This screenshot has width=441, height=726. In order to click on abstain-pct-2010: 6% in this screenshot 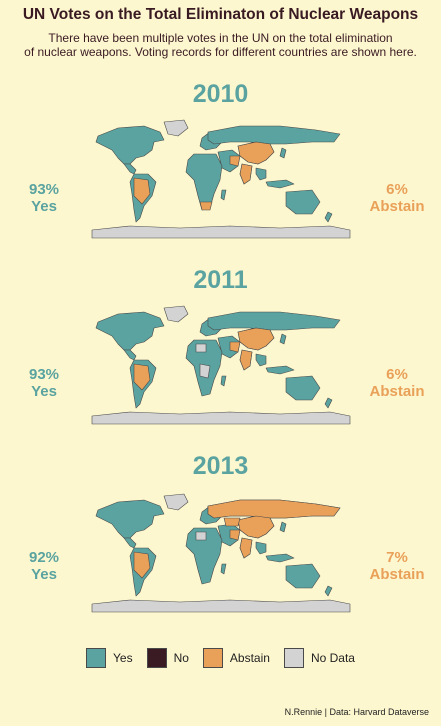, I will do `click(397, 189)`.